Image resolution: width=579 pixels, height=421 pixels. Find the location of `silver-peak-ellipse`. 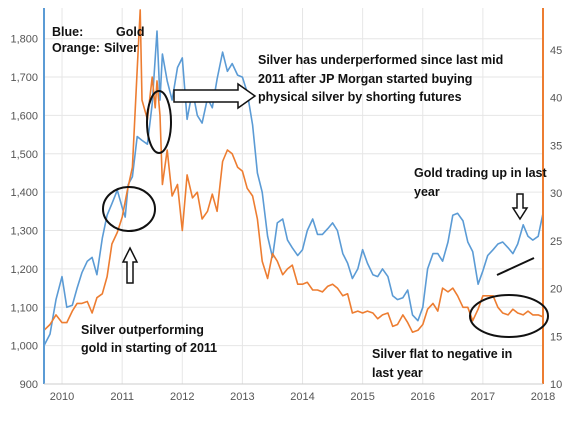

silver-peak-ellipse is located at coordinates (159, 122).